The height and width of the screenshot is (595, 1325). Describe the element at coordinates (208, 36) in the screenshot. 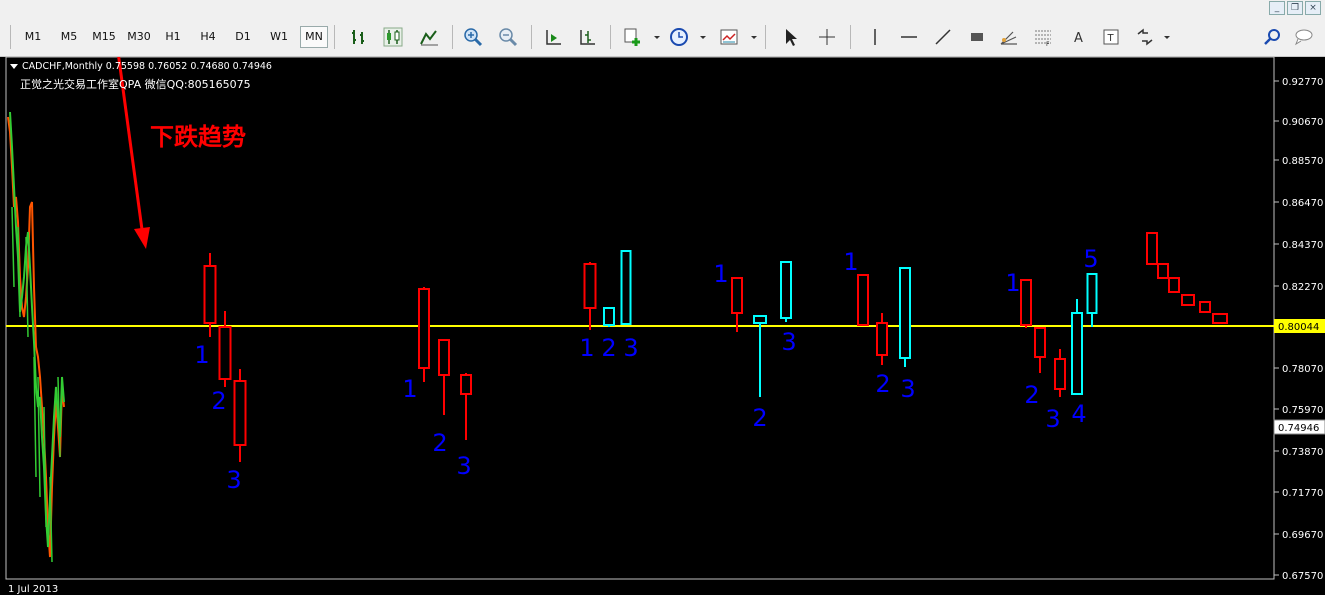

I see `timeframe-h4: H4` at that location.